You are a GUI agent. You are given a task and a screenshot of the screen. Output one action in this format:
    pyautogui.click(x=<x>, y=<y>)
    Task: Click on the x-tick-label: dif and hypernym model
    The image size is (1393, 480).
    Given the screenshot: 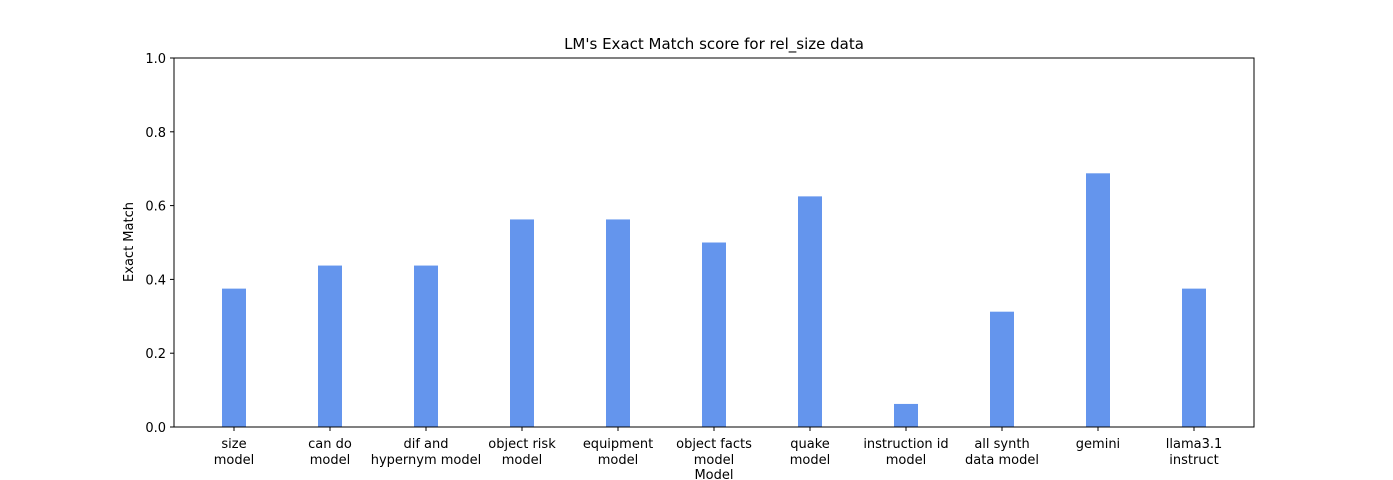 What is the action you would take?
    pyautogui.click(x=426, y=452)
    